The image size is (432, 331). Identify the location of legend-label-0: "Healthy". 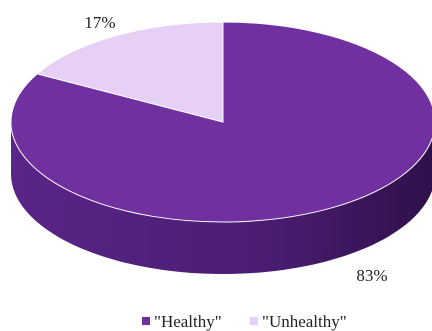
(188, 321).